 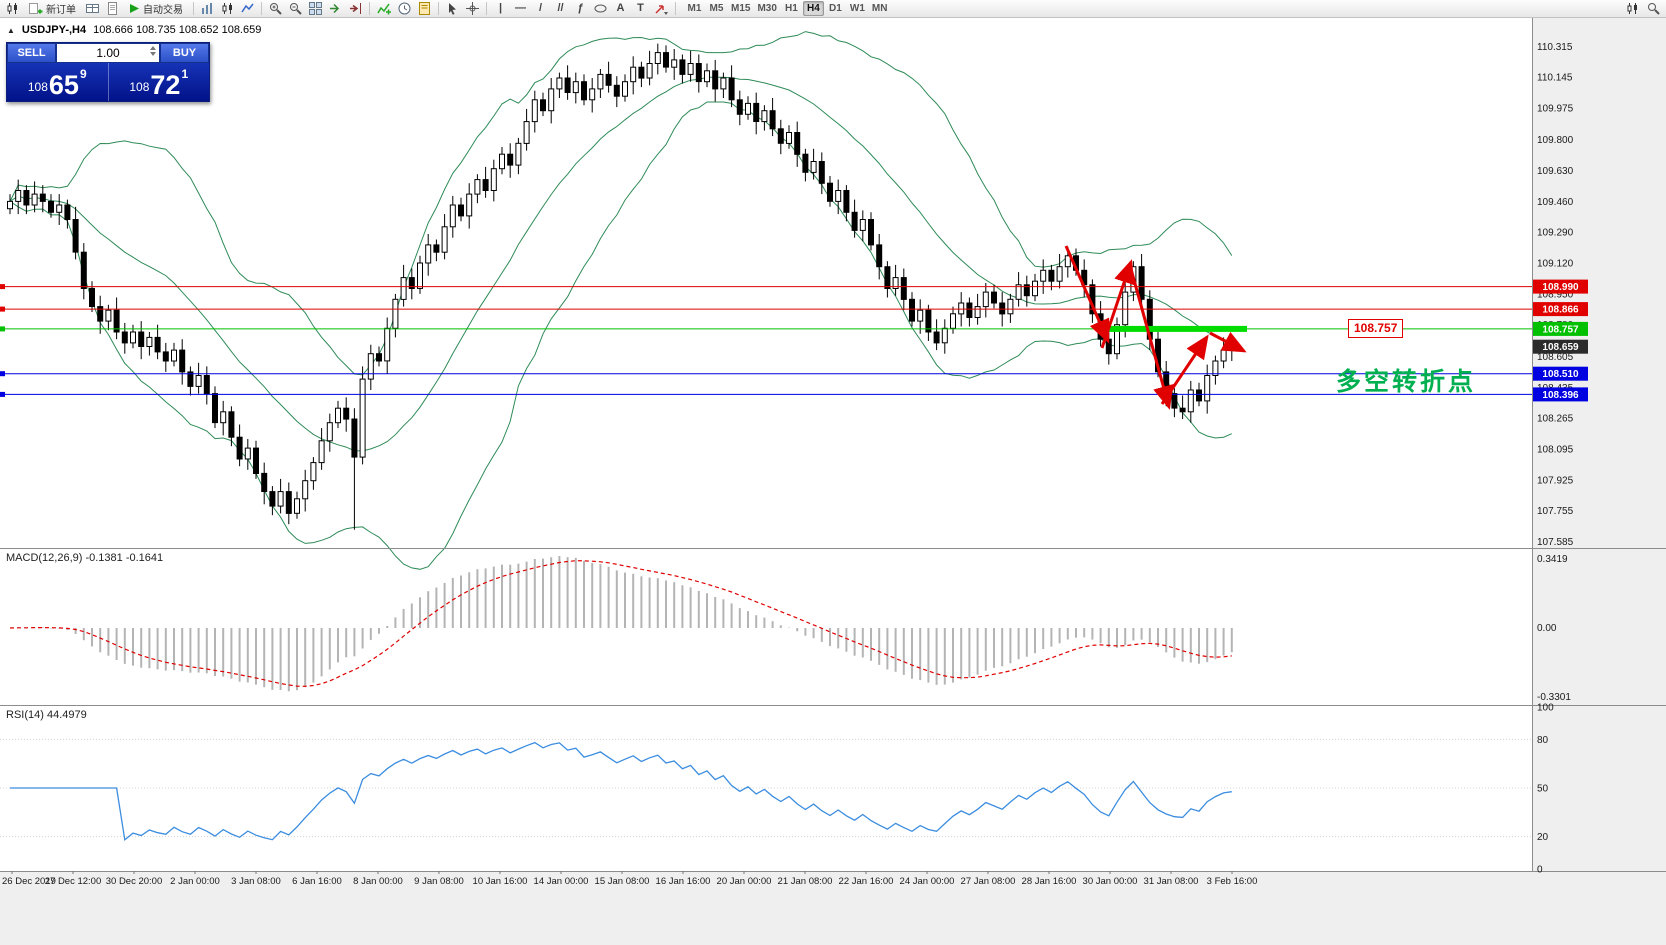 What do you see at coordinates (857, 8) in the screenshot?
I see `timeframe-w1-button: W1` at bounding box center [857, 8].